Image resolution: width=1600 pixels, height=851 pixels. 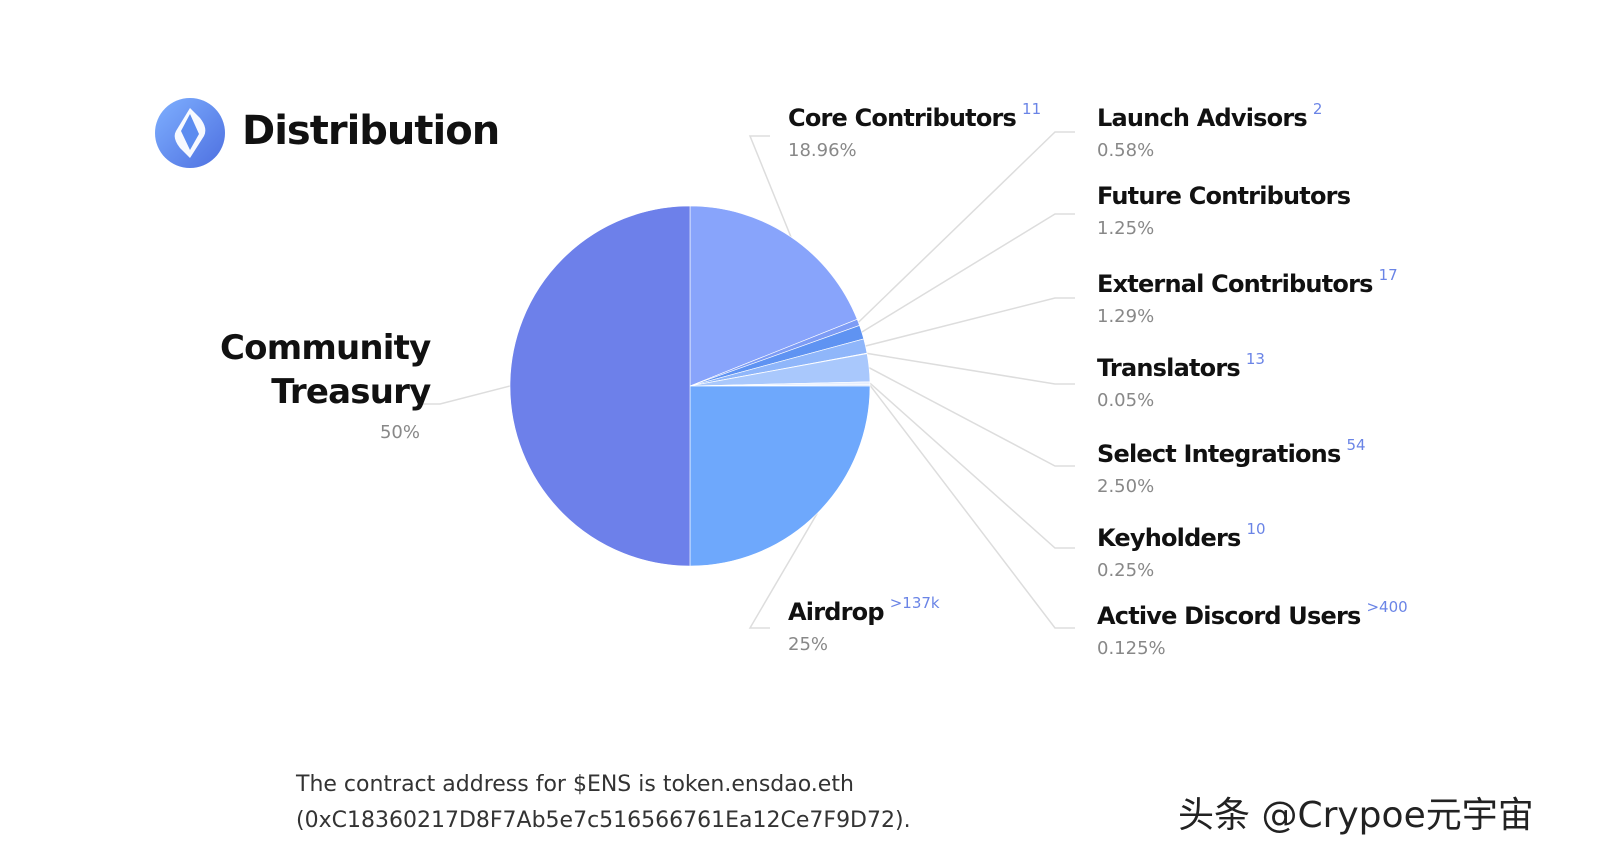 I want to click on value-label: 0.58%, so click(x=1126, y=150).